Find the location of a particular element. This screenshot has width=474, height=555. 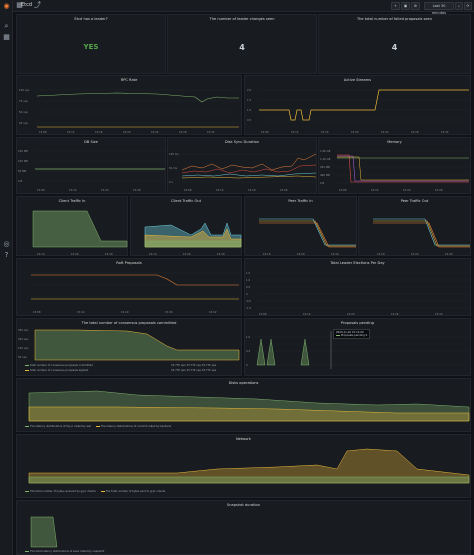

panel-title: Peer Traffic In is located at coordinates (300, 201).